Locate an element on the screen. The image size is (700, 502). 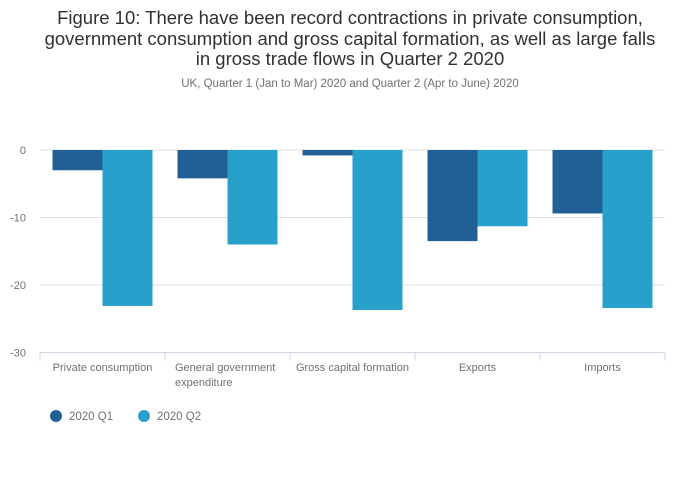
x-category-label-line: Gross capital formation is located at coordinates (352, 368).